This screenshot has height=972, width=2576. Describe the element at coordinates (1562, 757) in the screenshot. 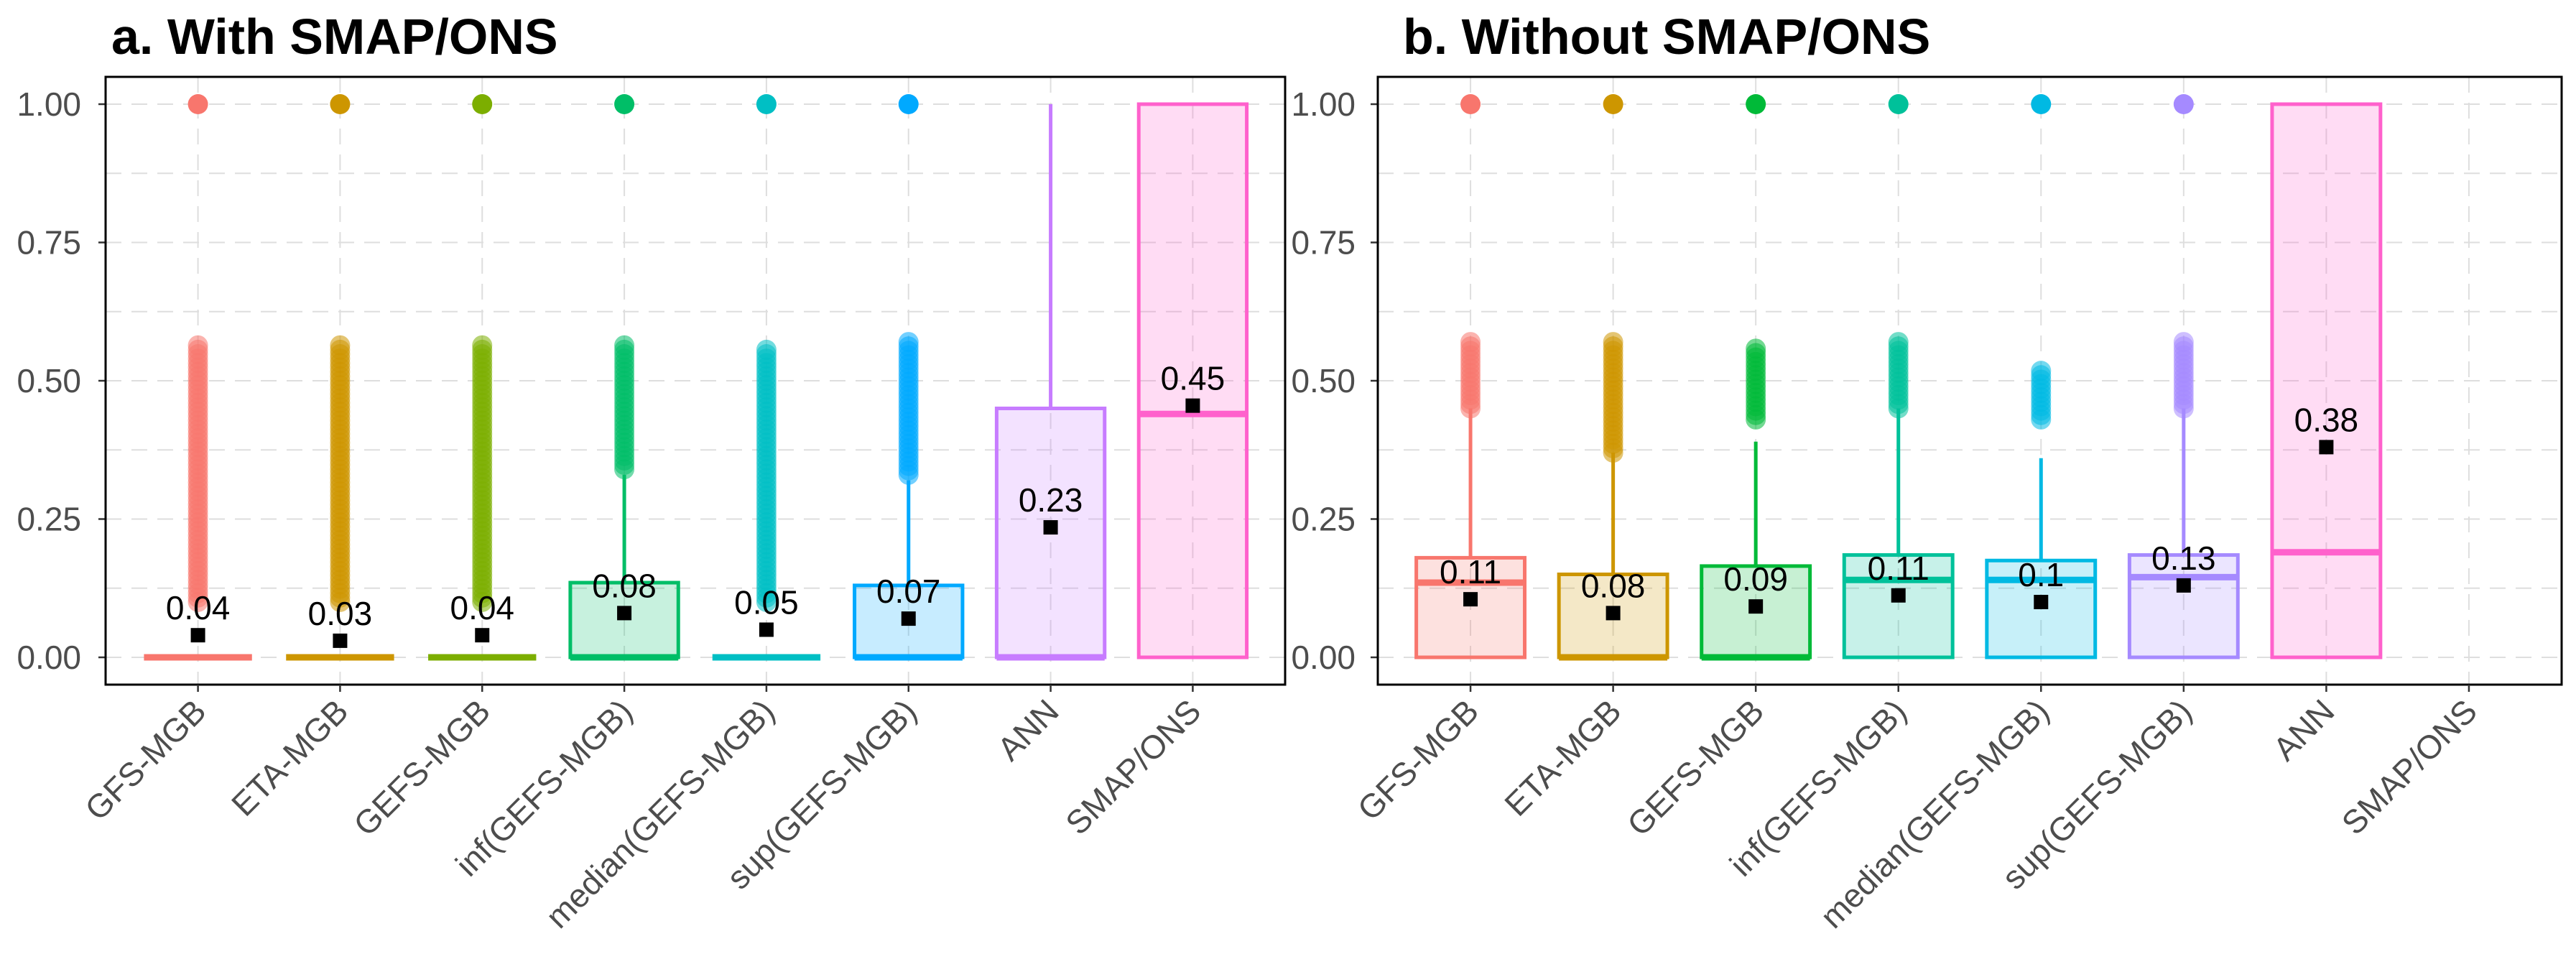

I see `x-tick-label: ETA-MGB` at that location.